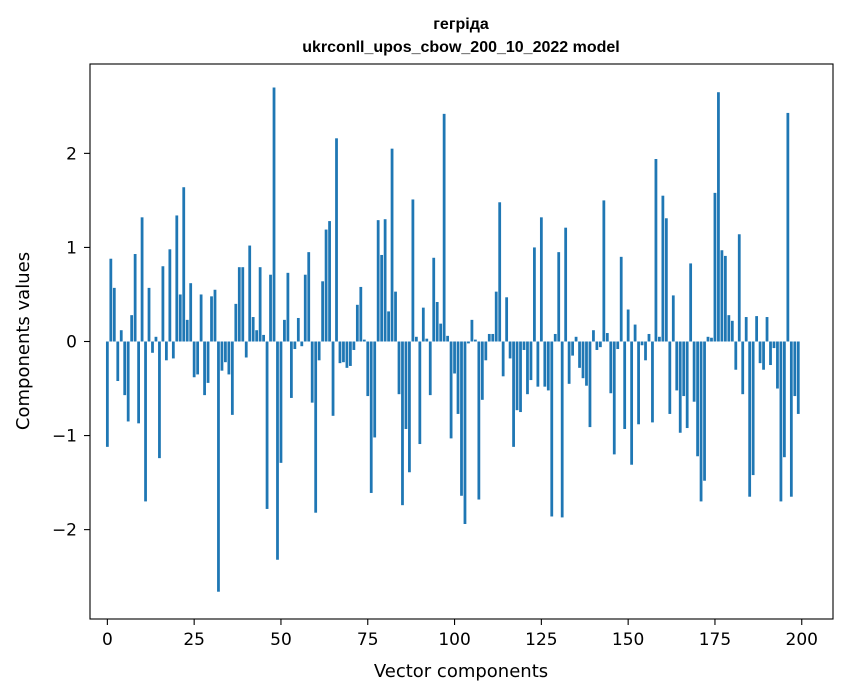  Describe the element at coordinates (715, 640) in the screenshot. I see `x-tick-label: 175` at that location.